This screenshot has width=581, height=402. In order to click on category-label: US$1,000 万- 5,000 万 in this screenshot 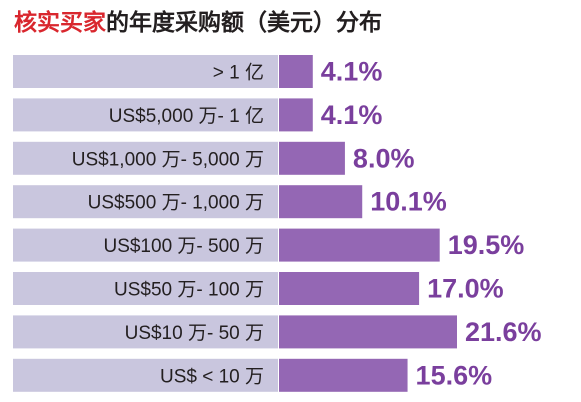, I will do `click(168, 159)`.